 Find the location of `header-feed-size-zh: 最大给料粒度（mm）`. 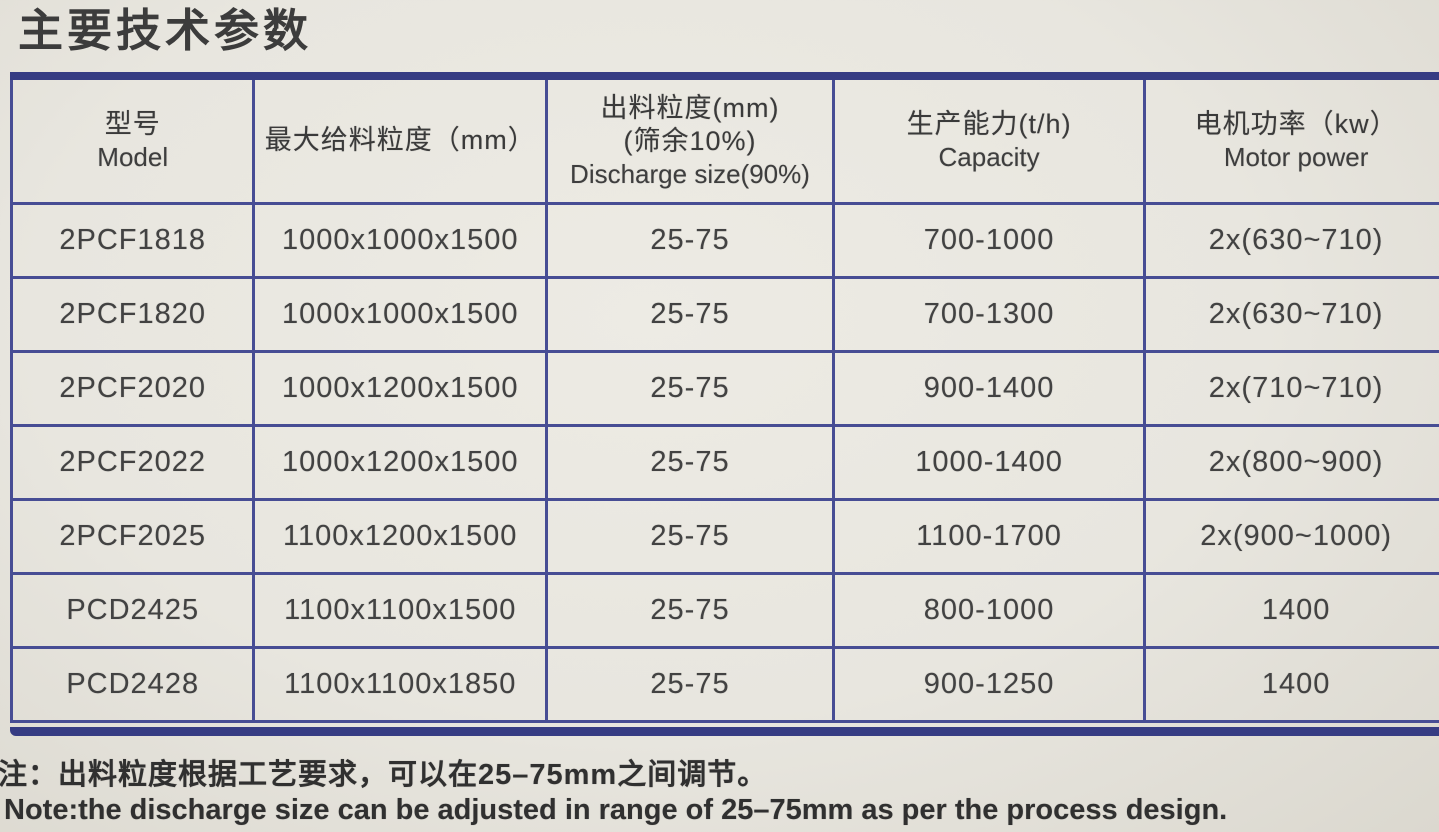

header-feed-size-zh: 最大给料粒度（mm） is located at coordinates (400, 140).